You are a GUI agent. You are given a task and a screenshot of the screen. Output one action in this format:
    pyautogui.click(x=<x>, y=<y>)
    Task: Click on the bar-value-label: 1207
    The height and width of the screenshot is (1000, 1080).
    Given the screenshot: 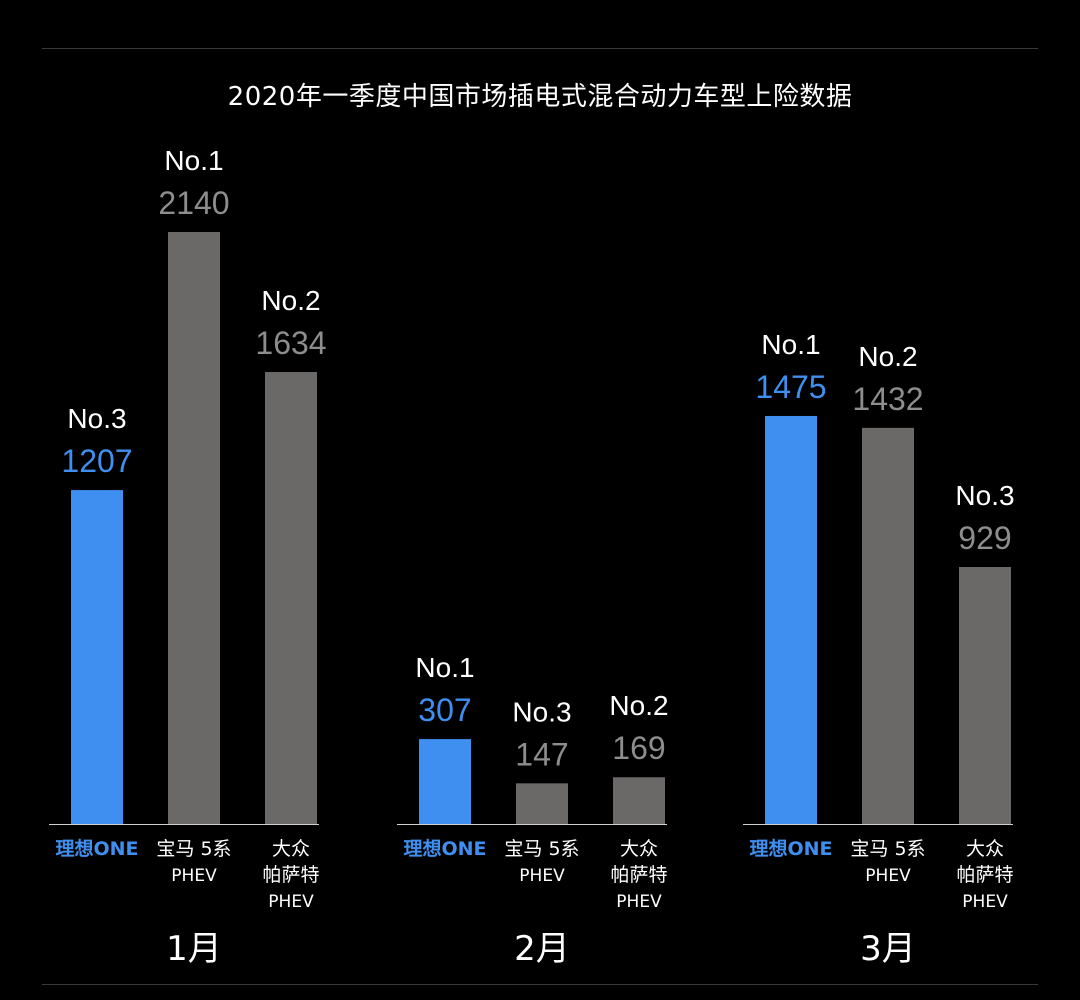 What is the action you would take?
    pyautogui.click(x=96, y=461)
    